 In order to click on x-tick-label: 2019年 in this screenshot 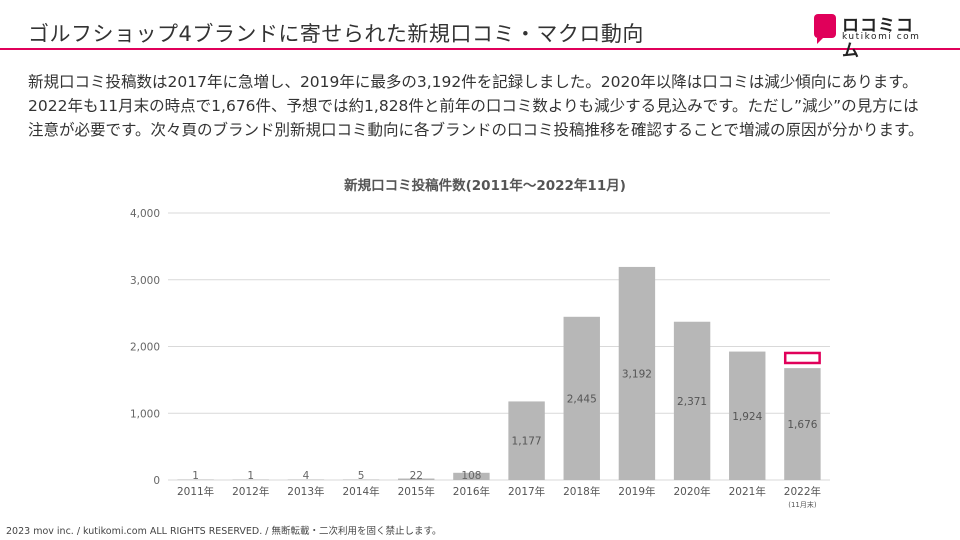, I will do `click(636, 491)`.